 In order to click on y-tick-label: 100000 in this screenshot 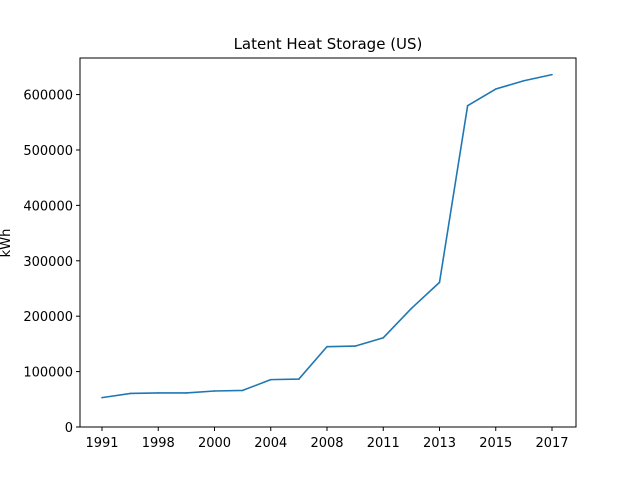, I will do `click(48, 373)`.